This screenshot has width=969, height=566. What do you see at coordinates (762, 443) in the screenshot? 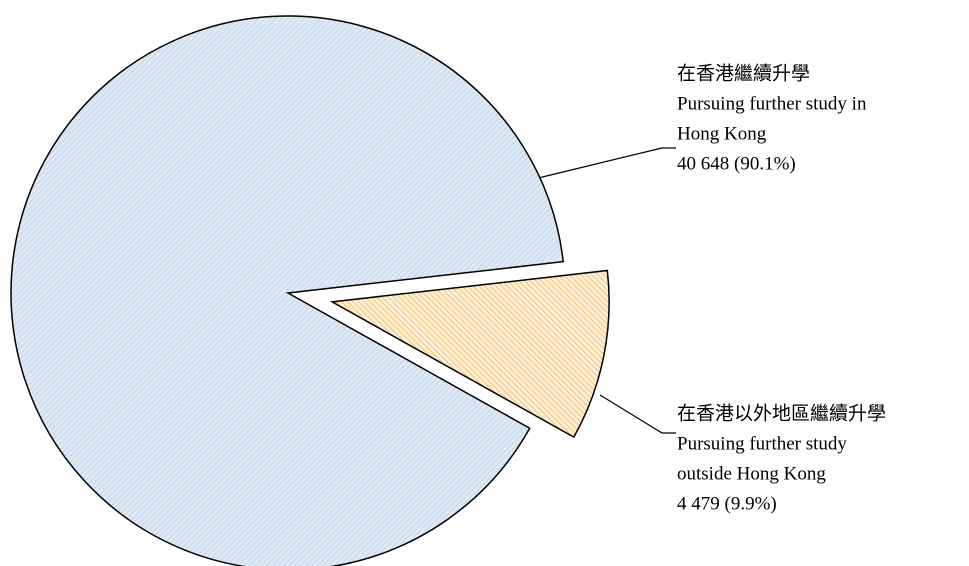
I see `slice-label: Pursuing further study` at bounding box center [762, 443].